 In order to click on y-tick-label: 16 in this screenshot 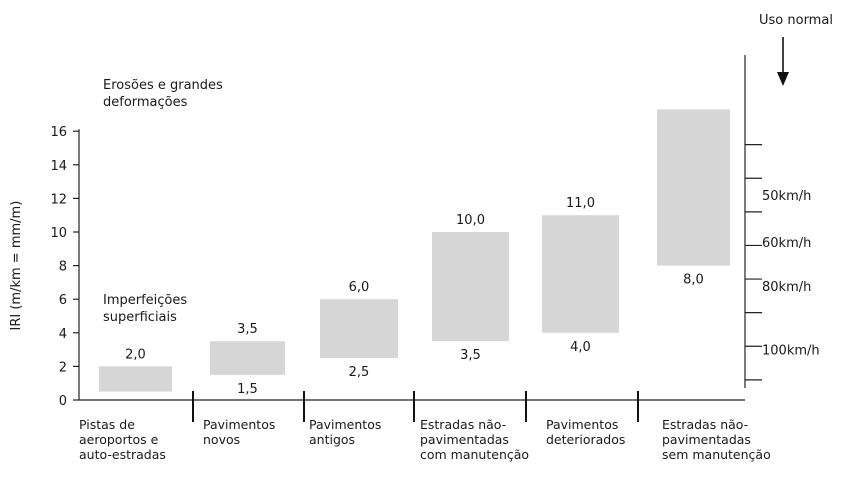, I will do `click(58, 132)`.